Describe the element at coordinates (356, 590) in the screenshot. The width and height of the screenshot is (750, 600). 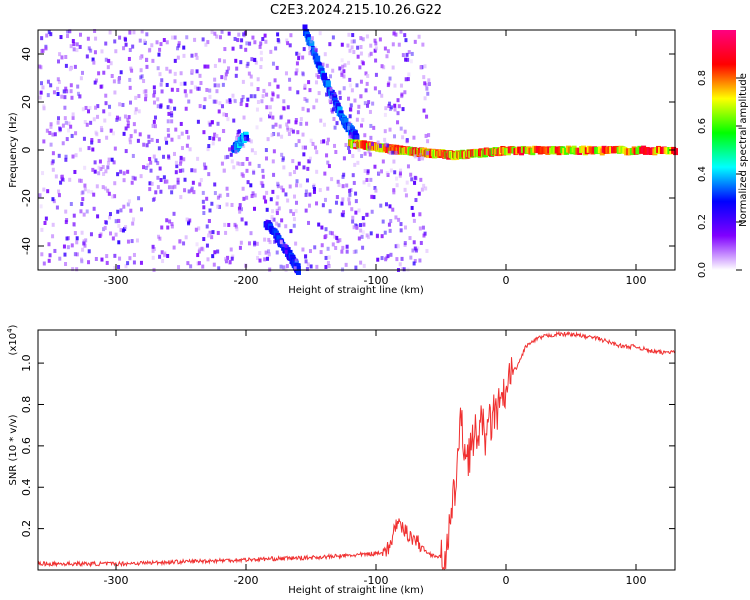
I see `snr-xlabel: Height of straight line (km)` at that location.